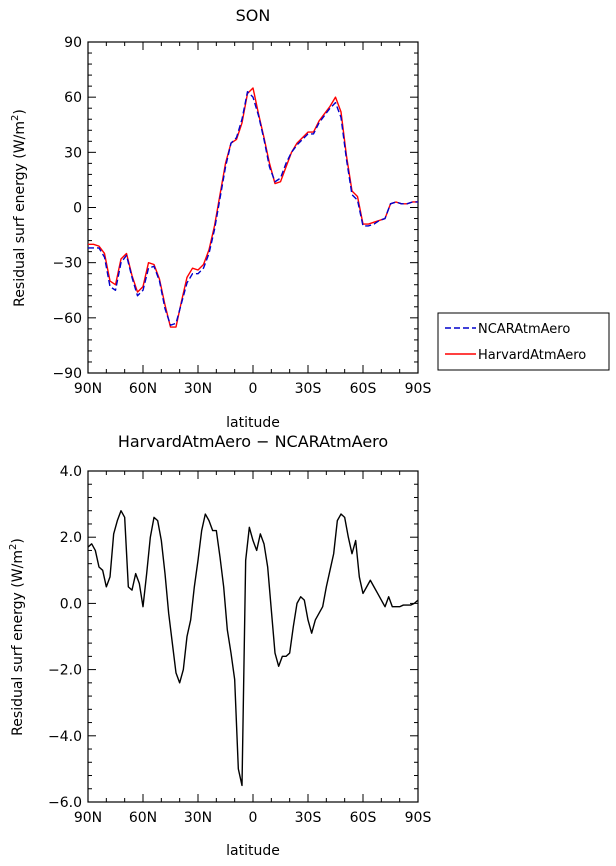  Describe the element at coordinates (13, 547) in the screenshot. I see `bottom-y-axis-label-superscript: 2` at that location.